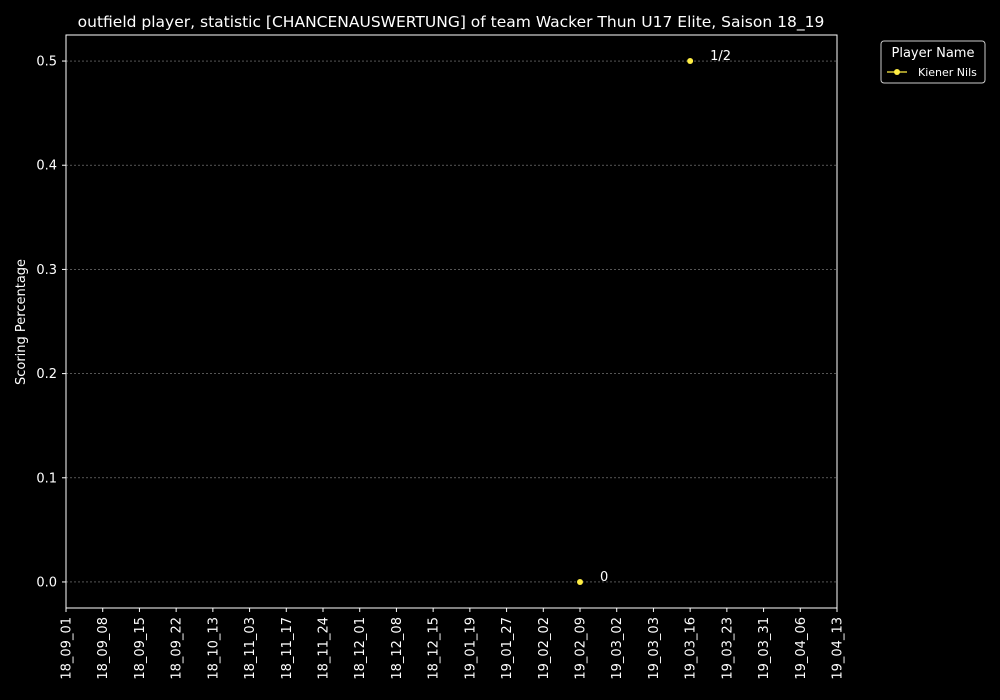 The height and width of the screenshot is (700, 1000). Describe the element at coordinates (838, 648) in the screenshot. I see `x-tick-label: 19_04_13` at that location.